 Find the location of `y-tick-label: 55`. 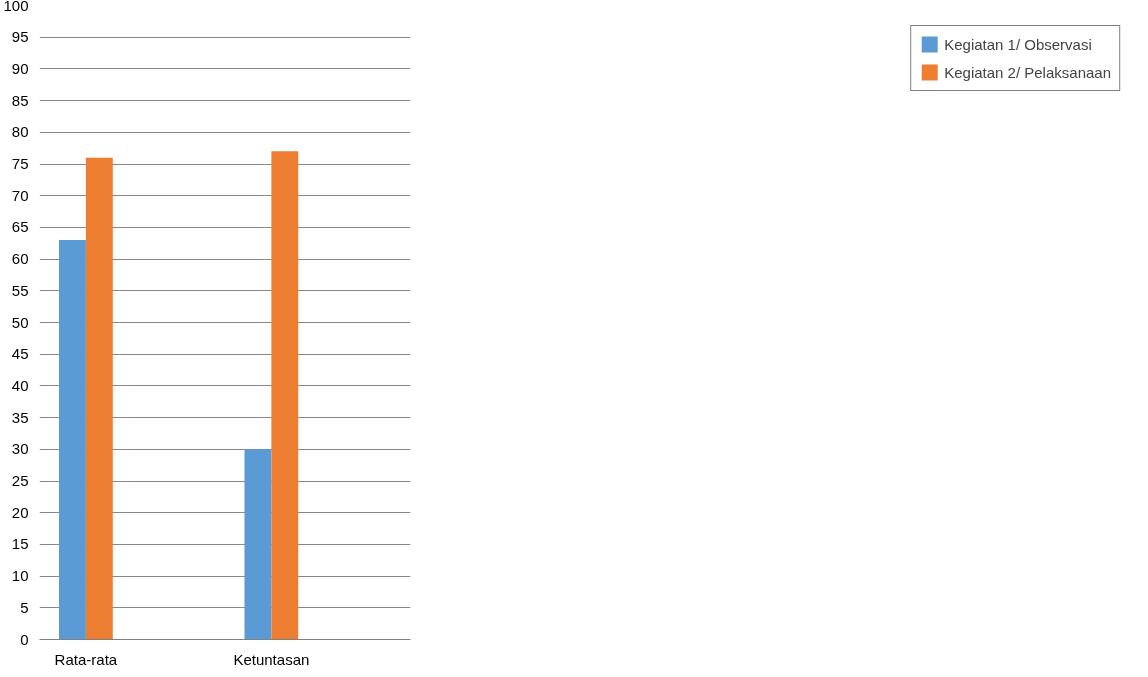

y-tick-label: 55 is located at coordinates (20, 290).